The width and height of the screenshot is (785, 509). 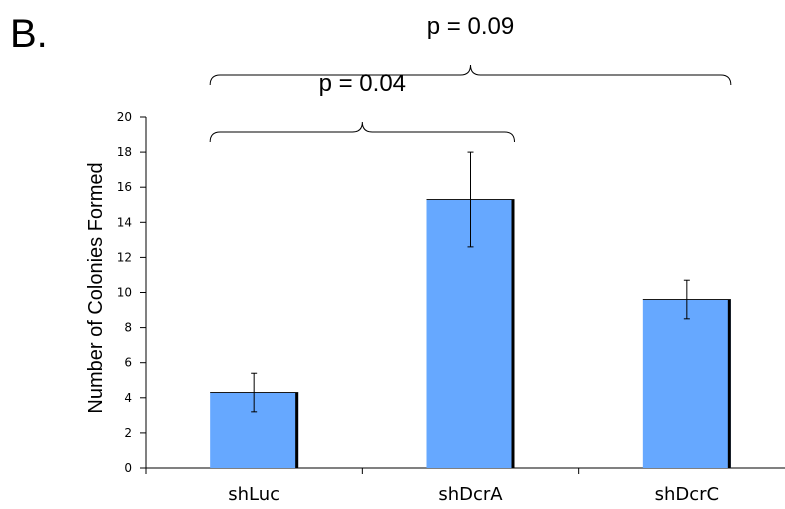 What do you see at coordinates (470, 494) in the screenshot?
I see `x-category-label: shDcrA` at bounding box center [470, 494].